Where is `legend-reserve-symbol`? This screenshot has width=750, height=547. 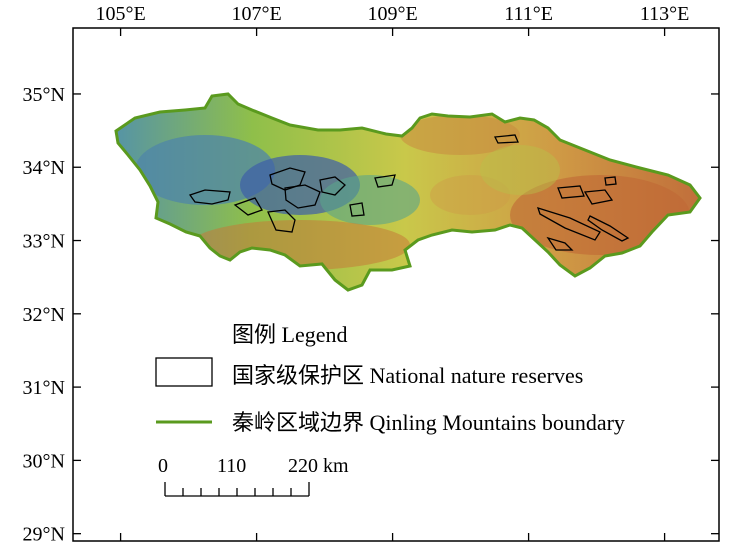
legend-reserve-symbol is located at coordinates (184, 372).